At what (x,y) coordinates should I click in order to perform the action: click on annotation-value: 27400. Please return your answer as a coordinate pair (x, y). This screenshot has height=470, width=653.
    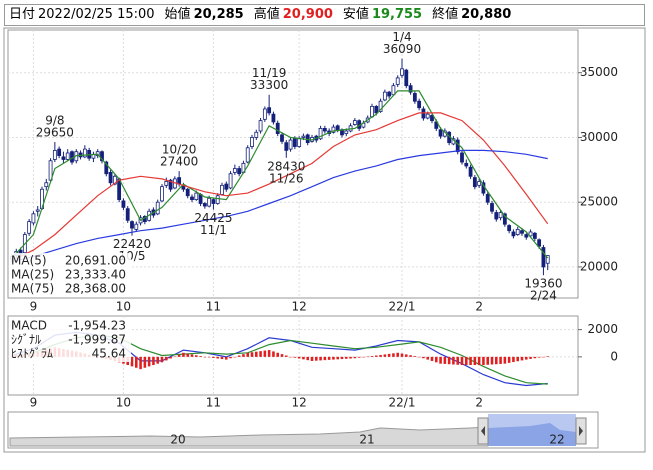
    Looking at the image, I should click on (179, 162).